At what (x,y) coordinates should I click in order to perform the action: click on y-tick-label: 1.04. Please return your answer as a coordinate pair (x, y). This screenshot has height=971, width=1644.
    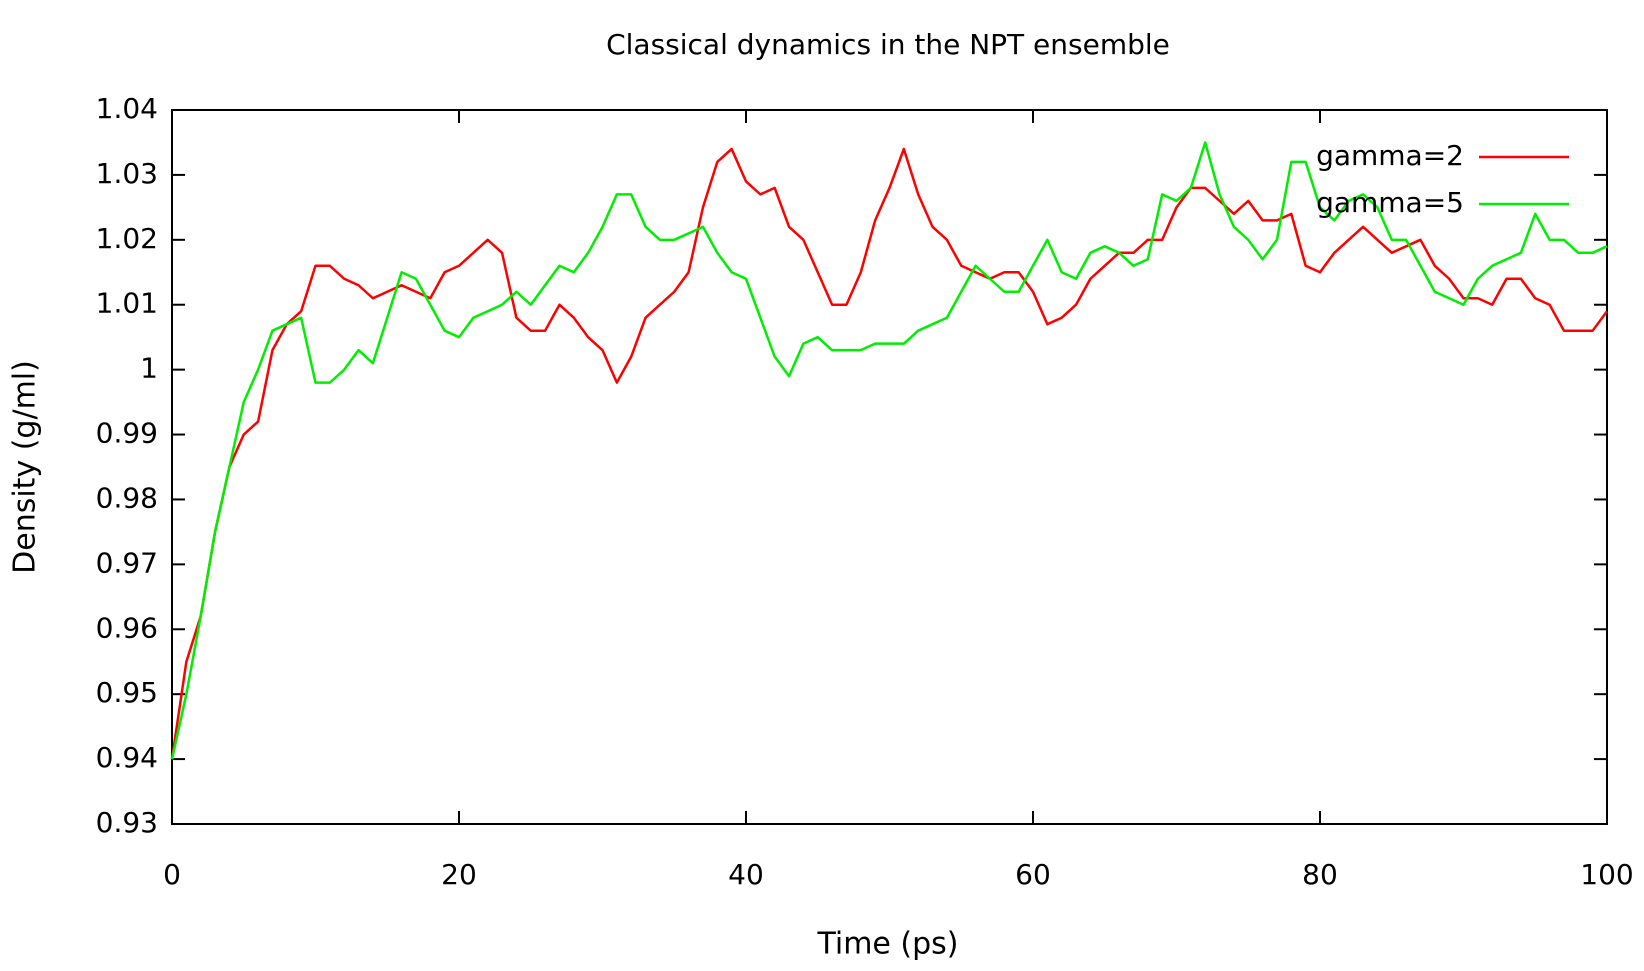
    Looking at the image, I should click on (127, 108).